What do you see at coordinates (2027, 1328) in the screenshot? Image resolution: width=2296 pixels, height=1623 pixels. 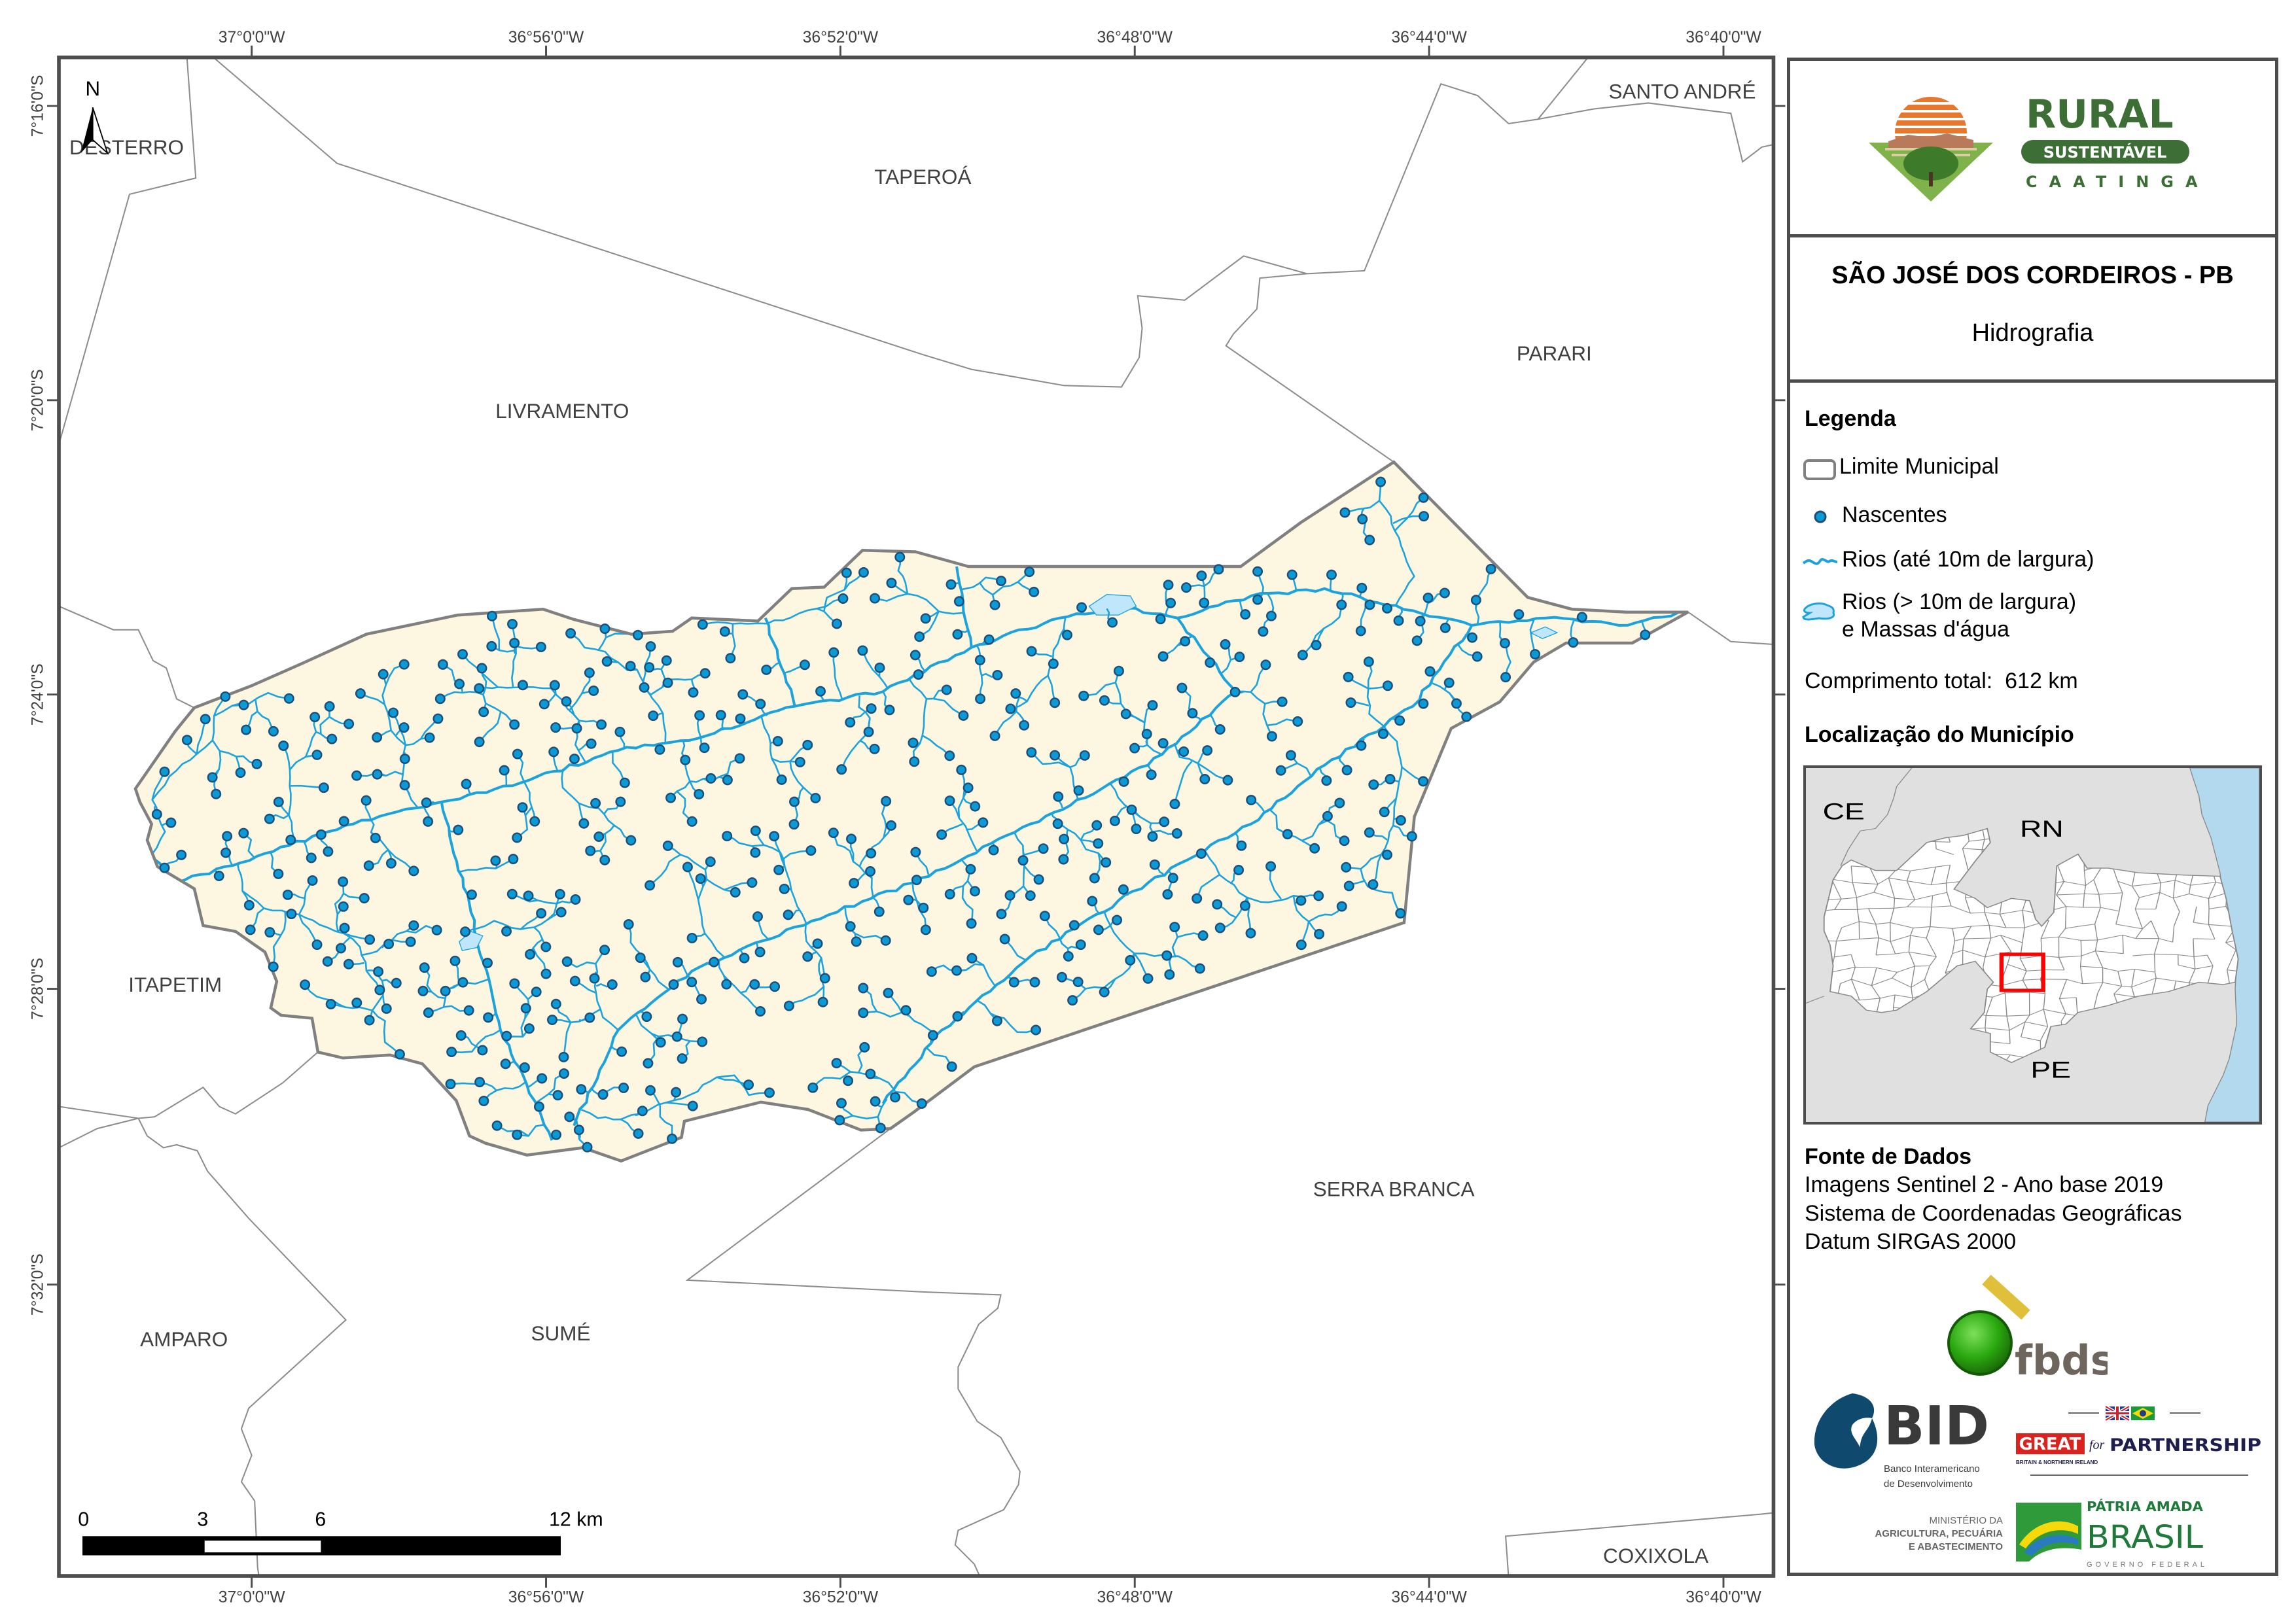 I see `fbds-logo: fbds` at bounding box center [2027, 1328].